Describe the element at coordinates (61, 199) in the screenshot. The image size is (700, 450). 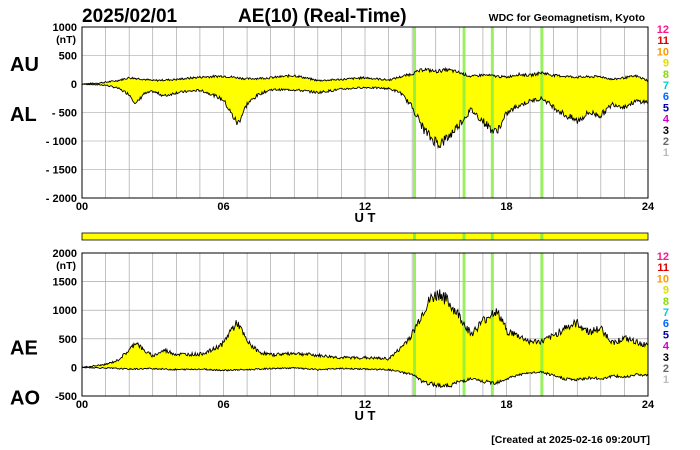
I see `y-tick-label: - 2000` at that location.